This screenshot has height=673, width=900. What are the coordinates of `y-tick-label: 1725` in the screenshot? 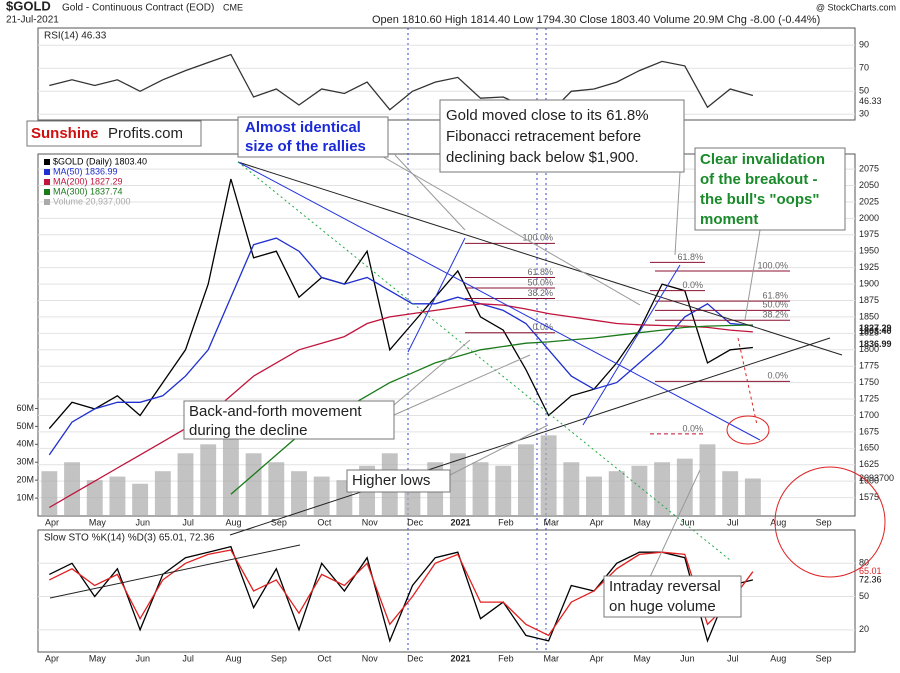 It's located at (869, 398).